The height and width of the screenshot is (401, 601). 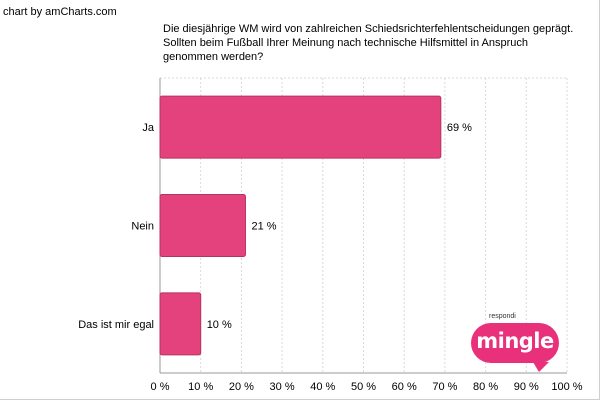 I want to click on x-tick-label: 100 %, so click(x=566, y=387).